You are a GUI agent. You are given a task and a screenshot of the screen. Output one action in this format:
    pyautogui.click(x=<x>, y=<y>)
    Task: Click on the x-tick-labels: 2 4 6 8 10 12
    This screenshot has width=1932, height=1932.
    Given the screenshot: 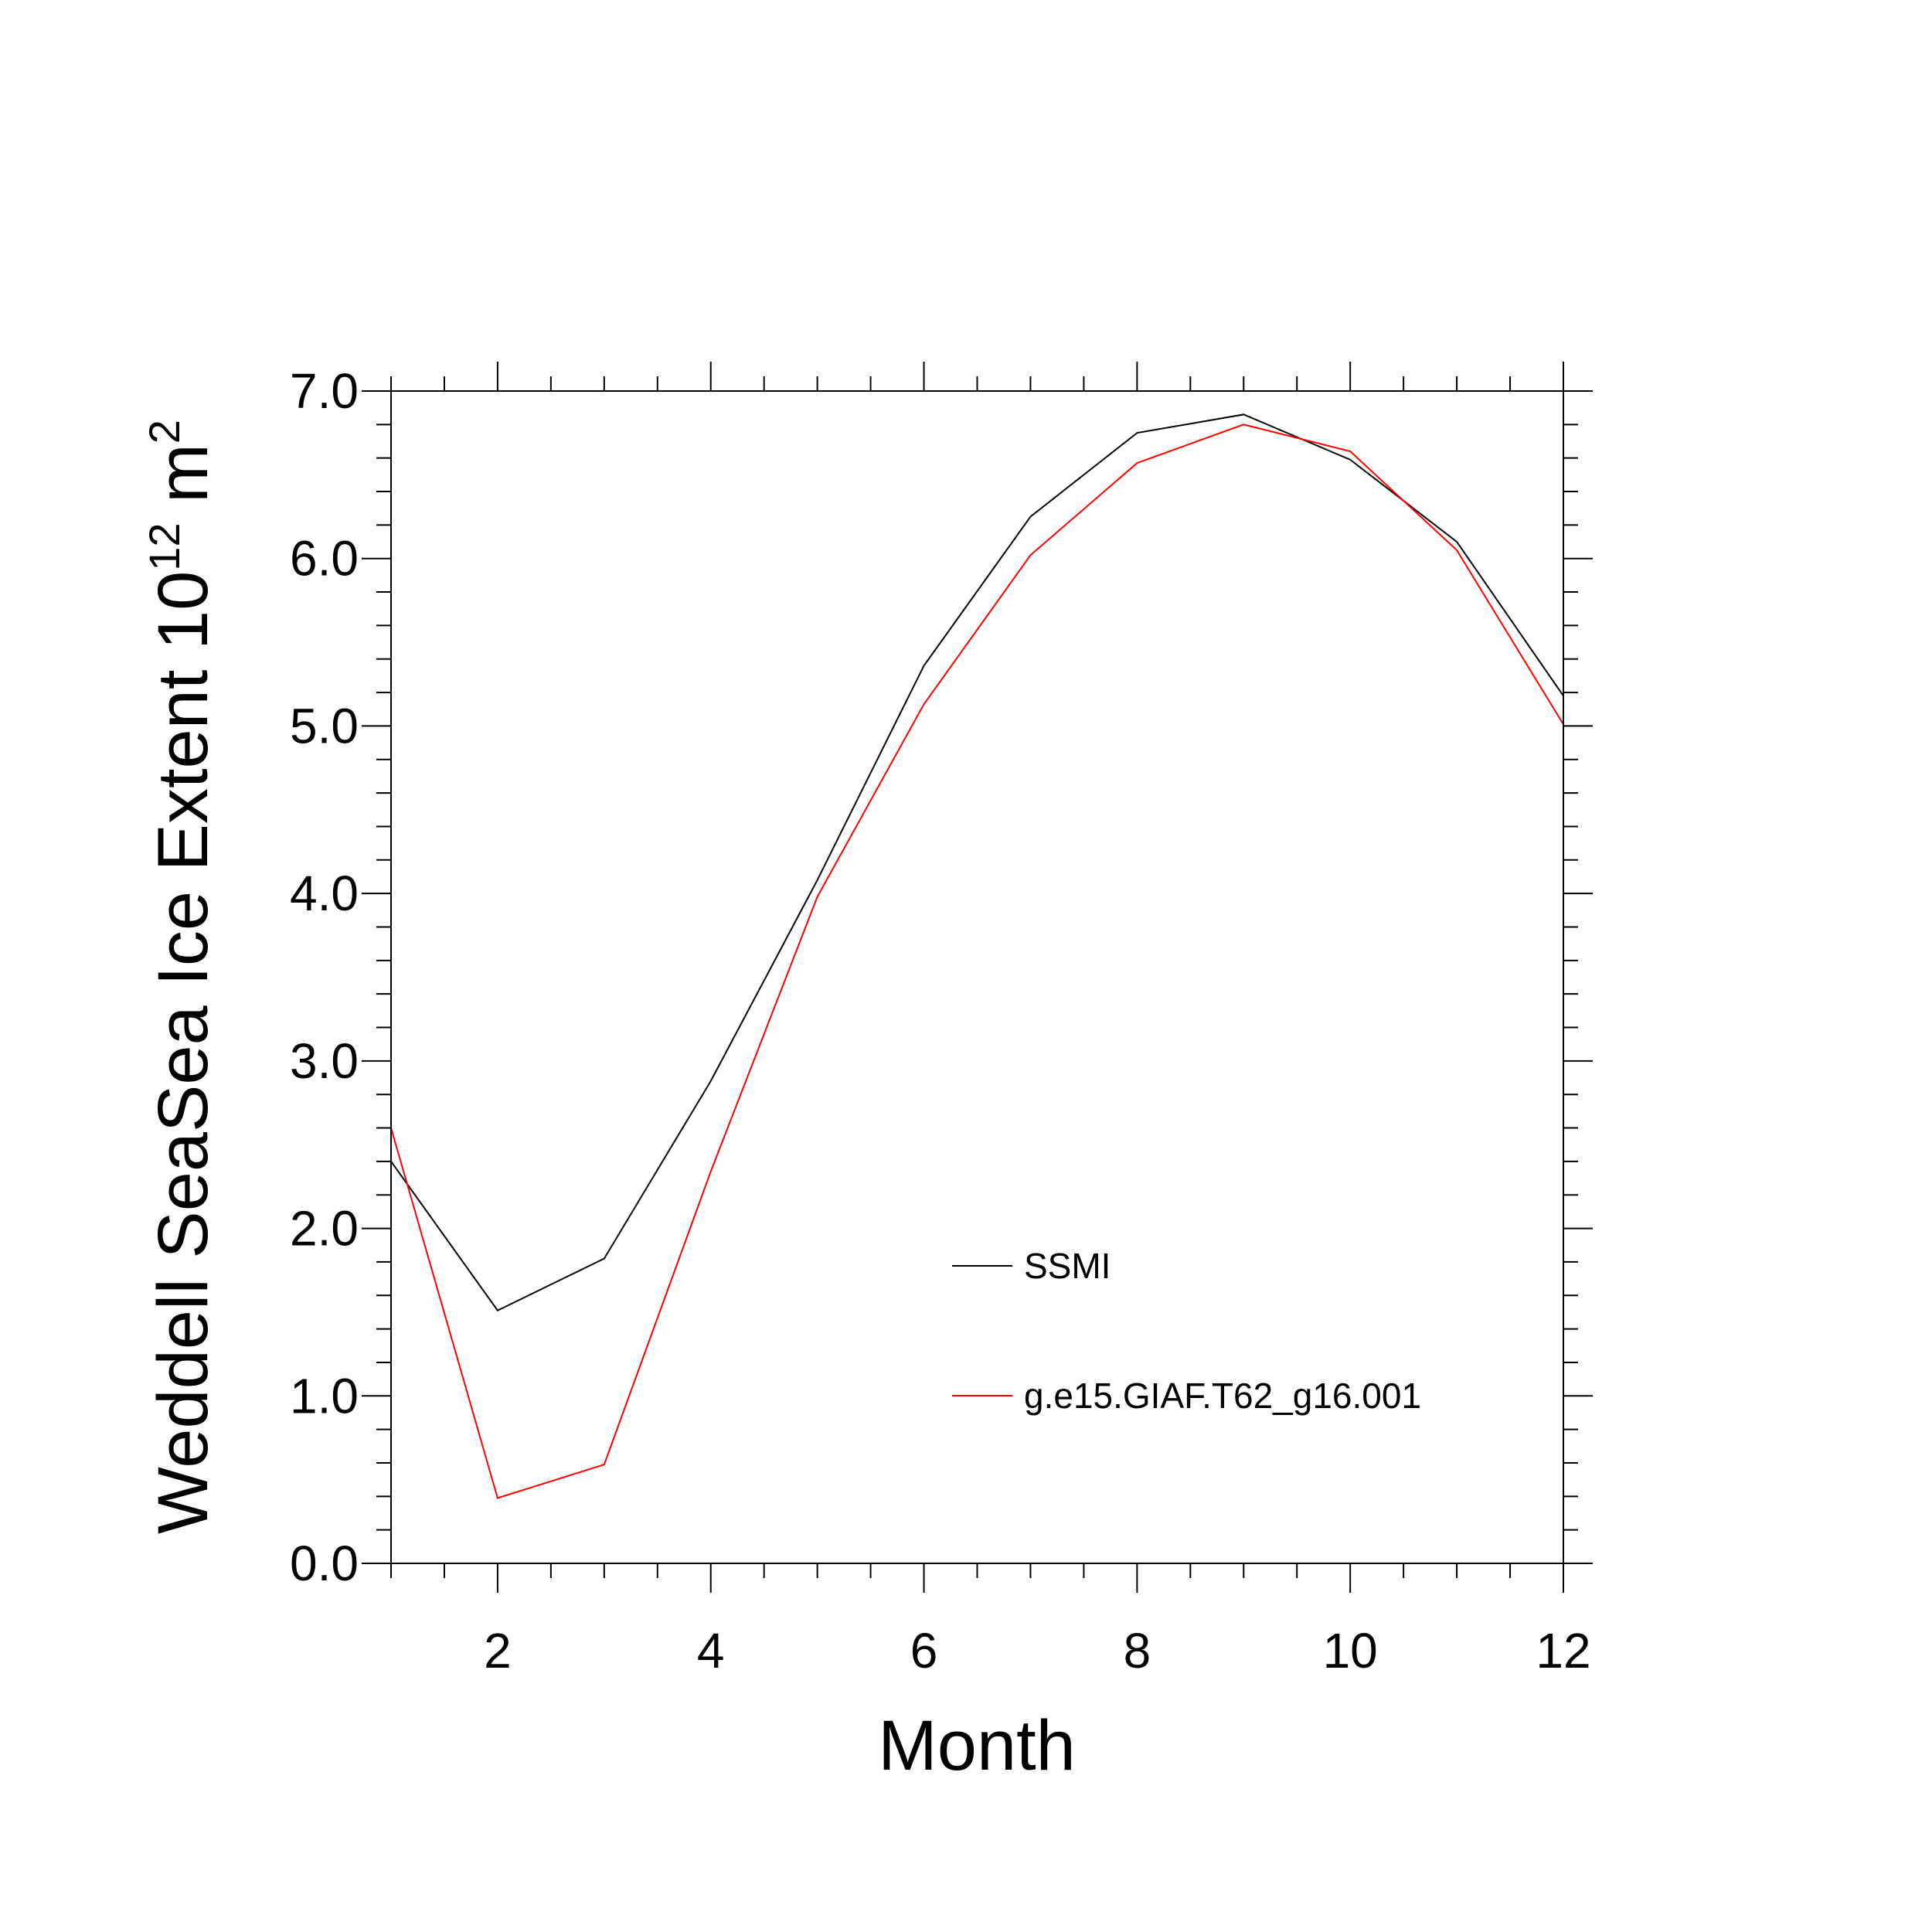 What is the action you would take?
    pyautogui.click(x=1037, y=1651)
    